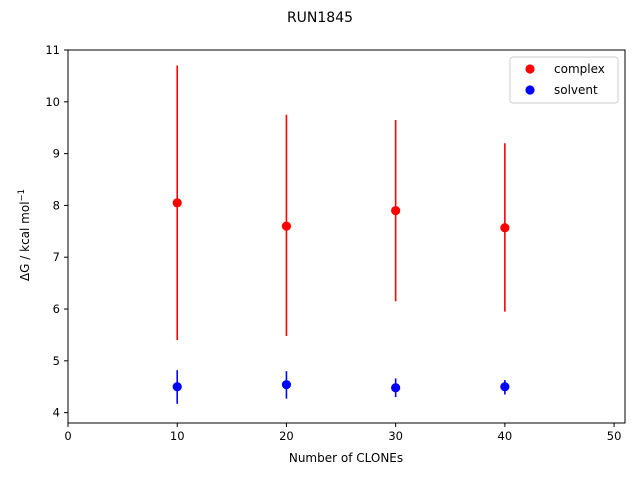 The width and height of the screenshot is (640, 480). What do you see at coordinates (177, 436) in the screenshot?
I see `x-tick-label: 10` at bounding box center [177, 436].